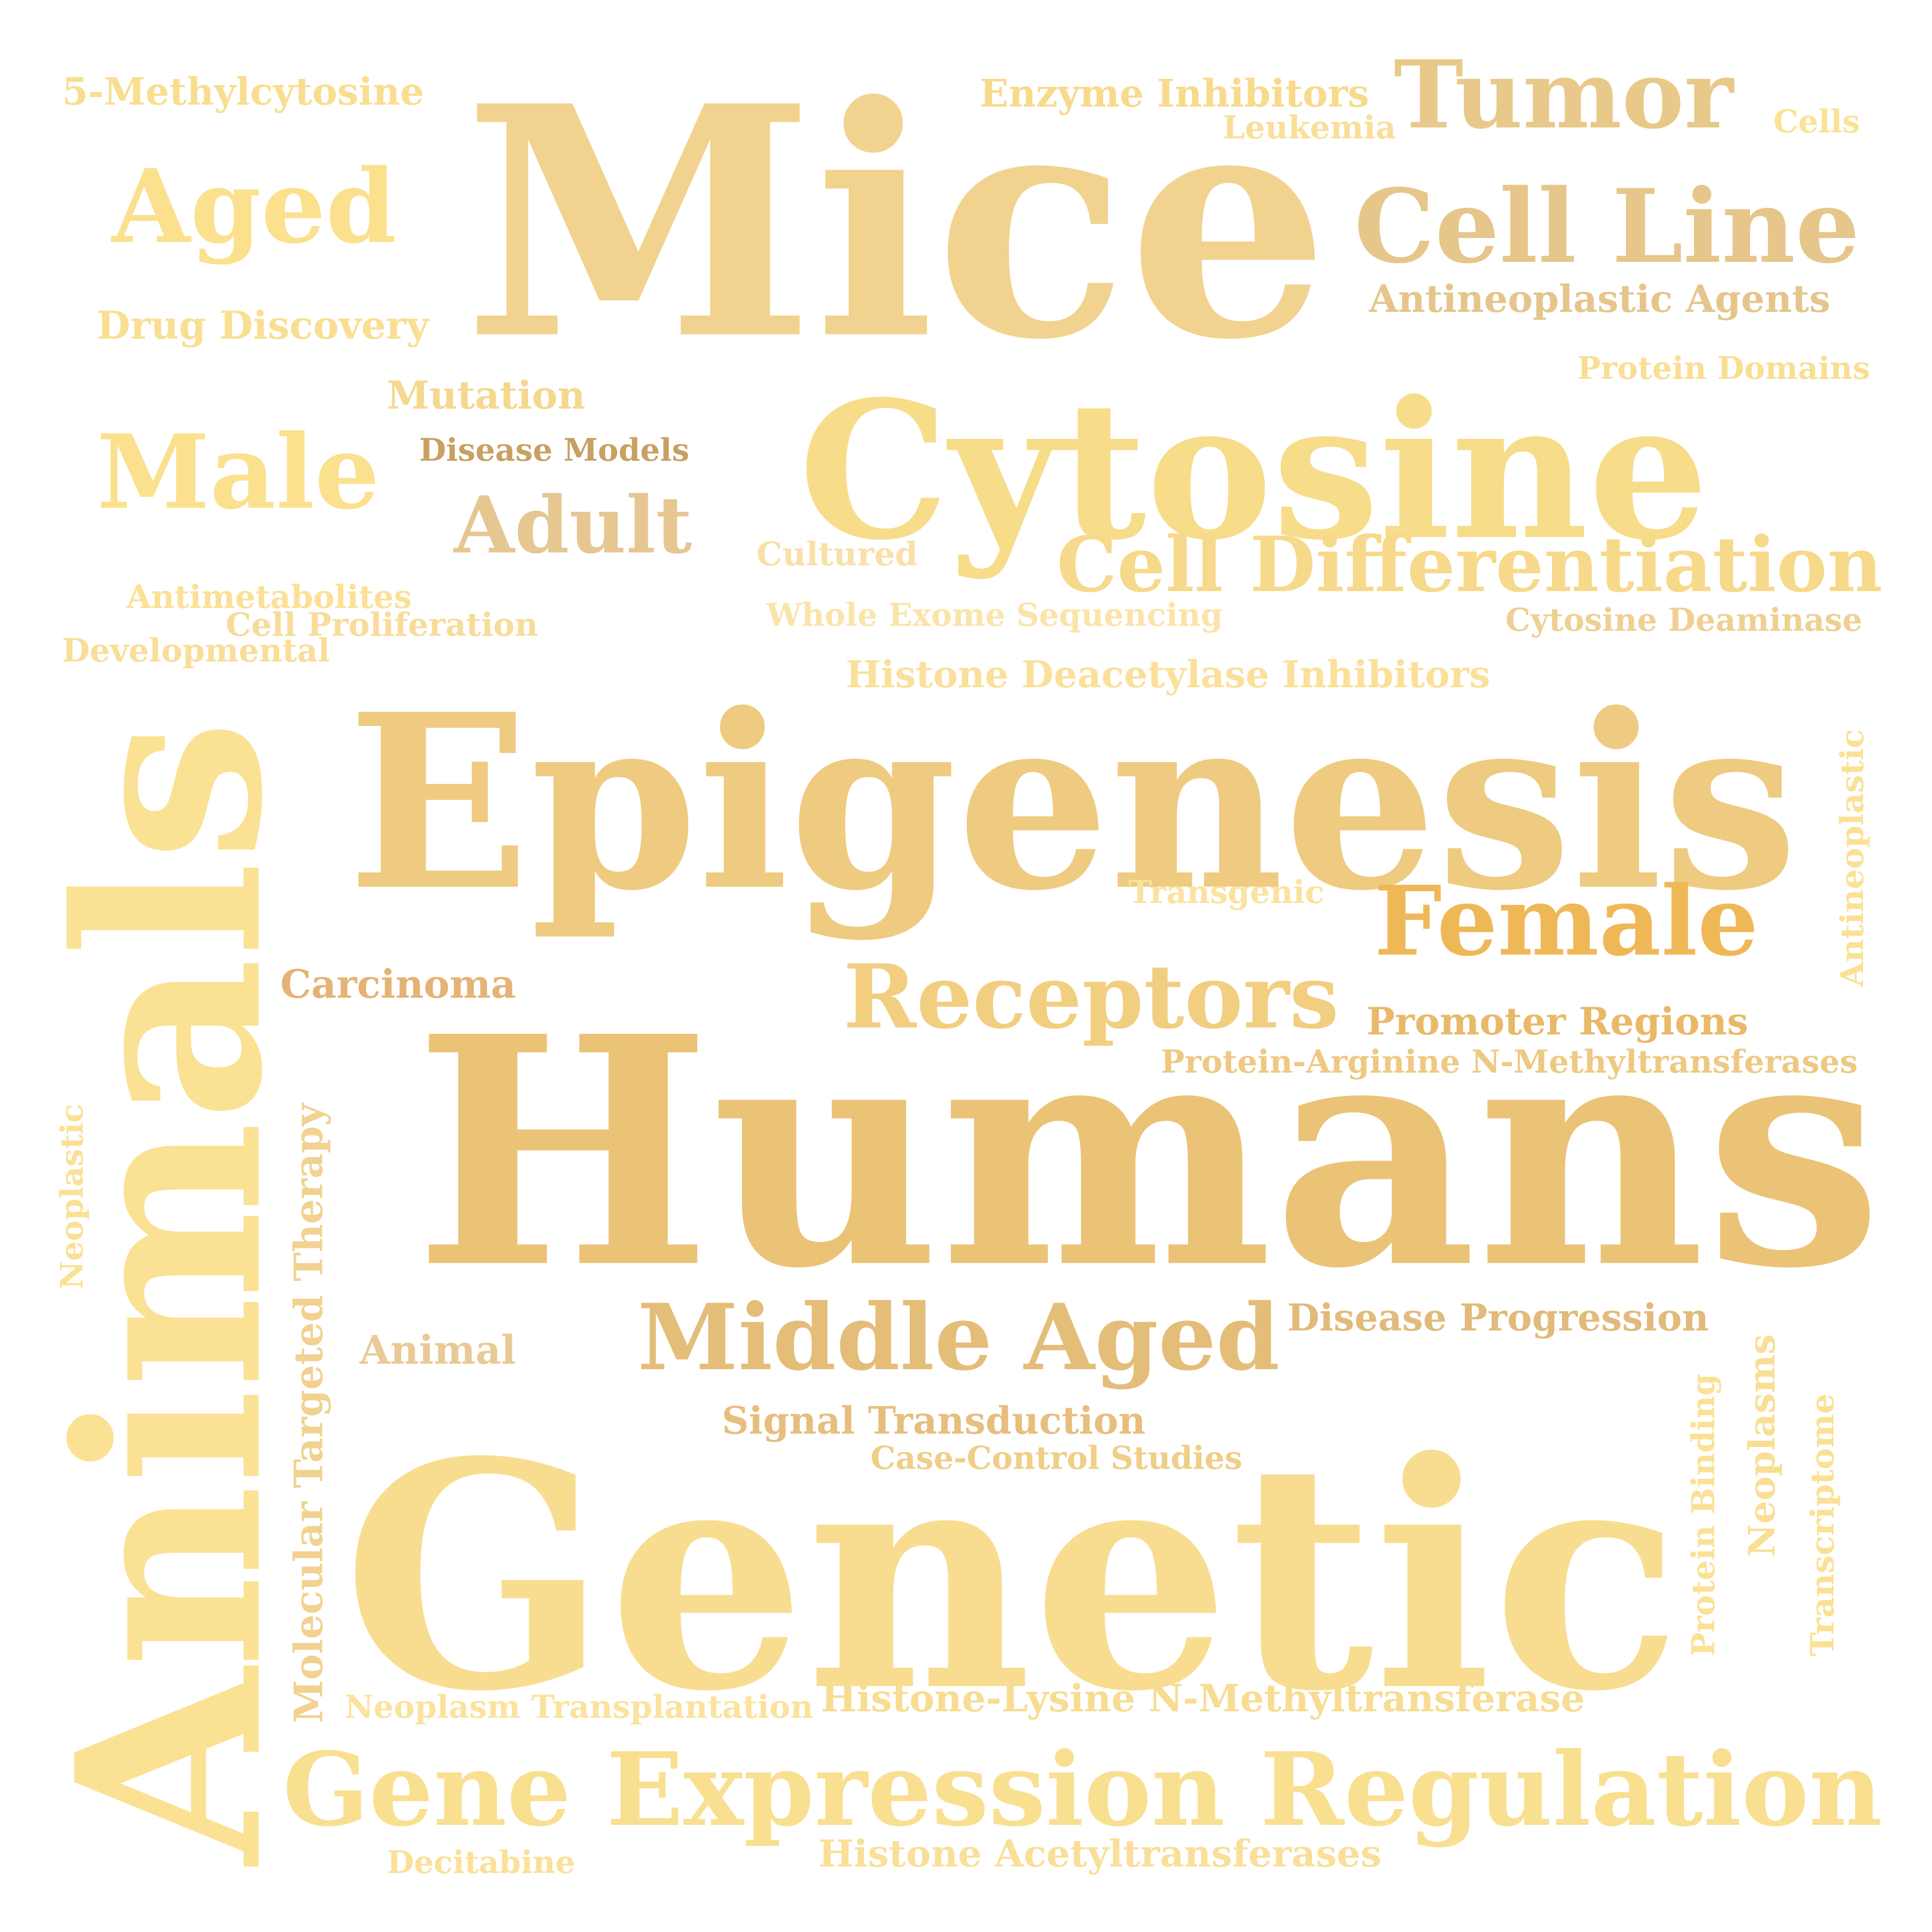  I want to click on word-histone-acetyltransferases: Histone Acetyltransferases, so click(1100, 1853).